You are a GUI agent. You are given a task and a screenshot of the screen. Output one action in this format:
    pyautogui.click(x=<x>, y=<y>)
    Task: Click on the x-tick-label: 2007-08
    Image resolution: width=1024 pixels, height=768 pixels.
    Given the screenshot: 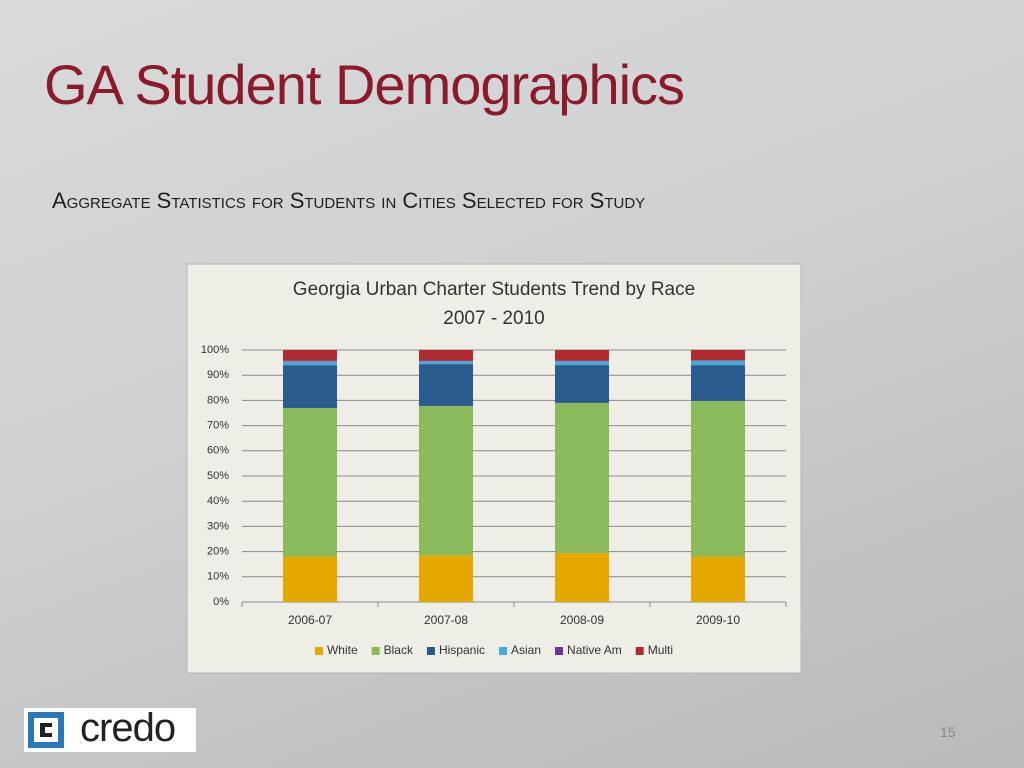 What is the action you would take?
    pyautogui.click(x=446, y=620)
    